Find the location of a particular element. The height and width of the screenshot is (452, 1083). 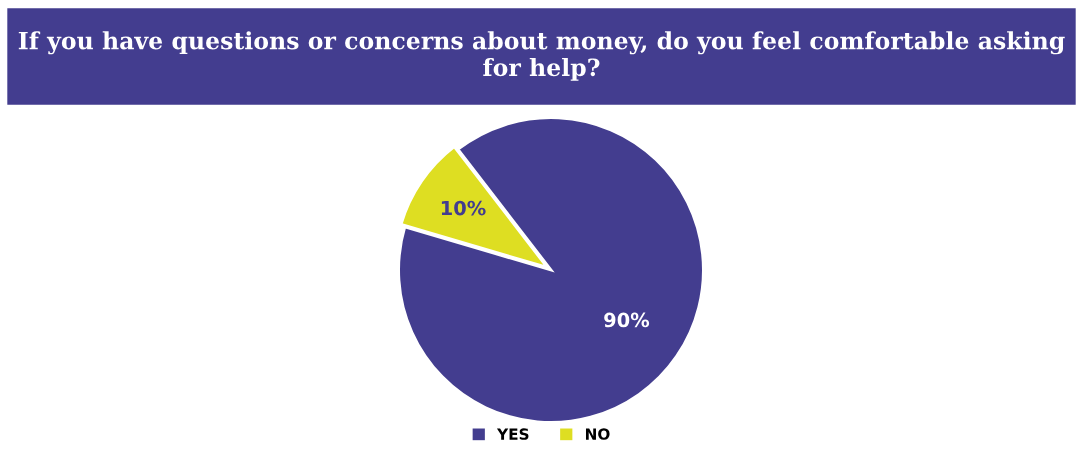

chart-title: If you have questions or concerns about money, do you feel comfortable asking for help? is located at coordinates (541, 56).